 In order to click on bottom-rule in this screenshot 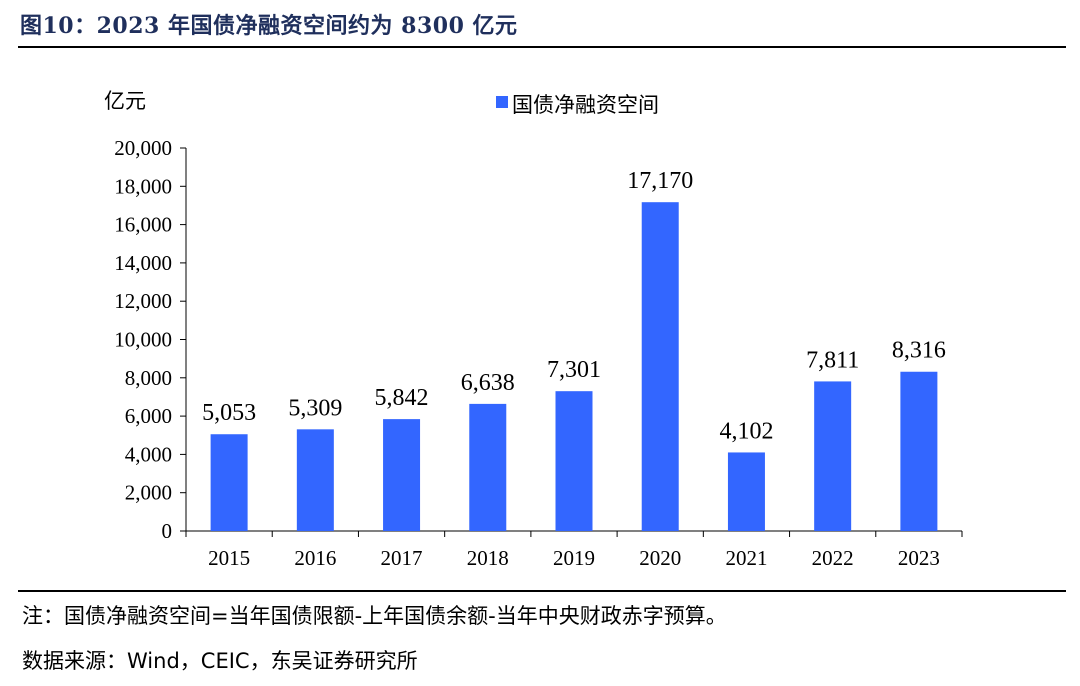, I will do `click(542, 591)`.